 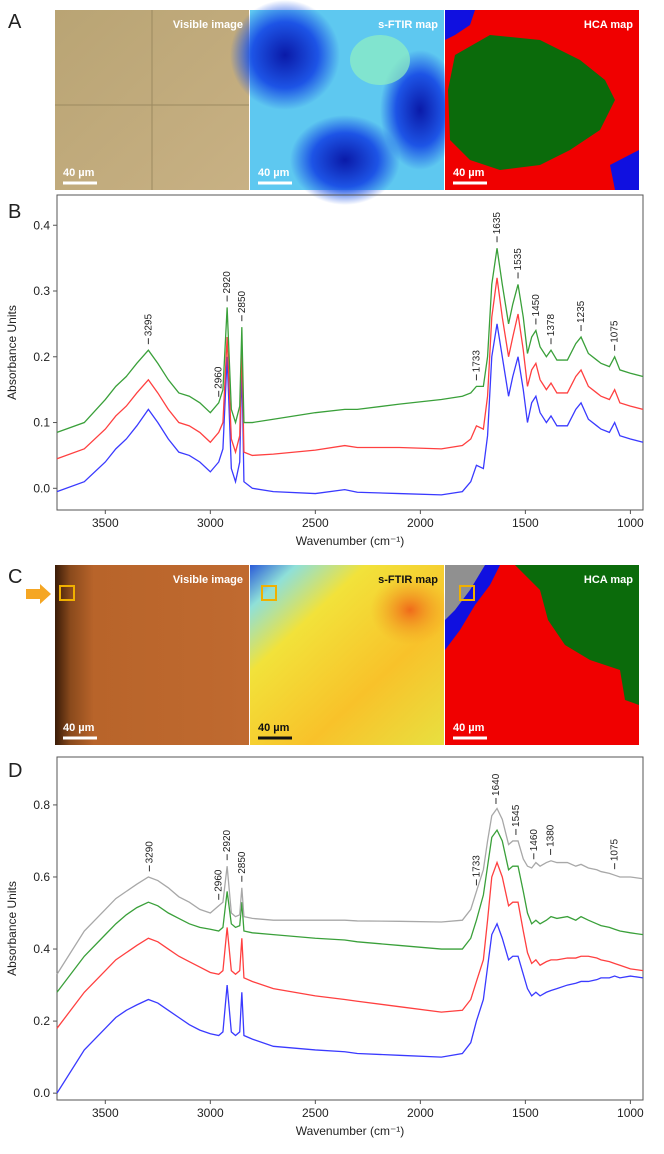 I want to click on peak-label: 1460, so click(x=534, y=840).